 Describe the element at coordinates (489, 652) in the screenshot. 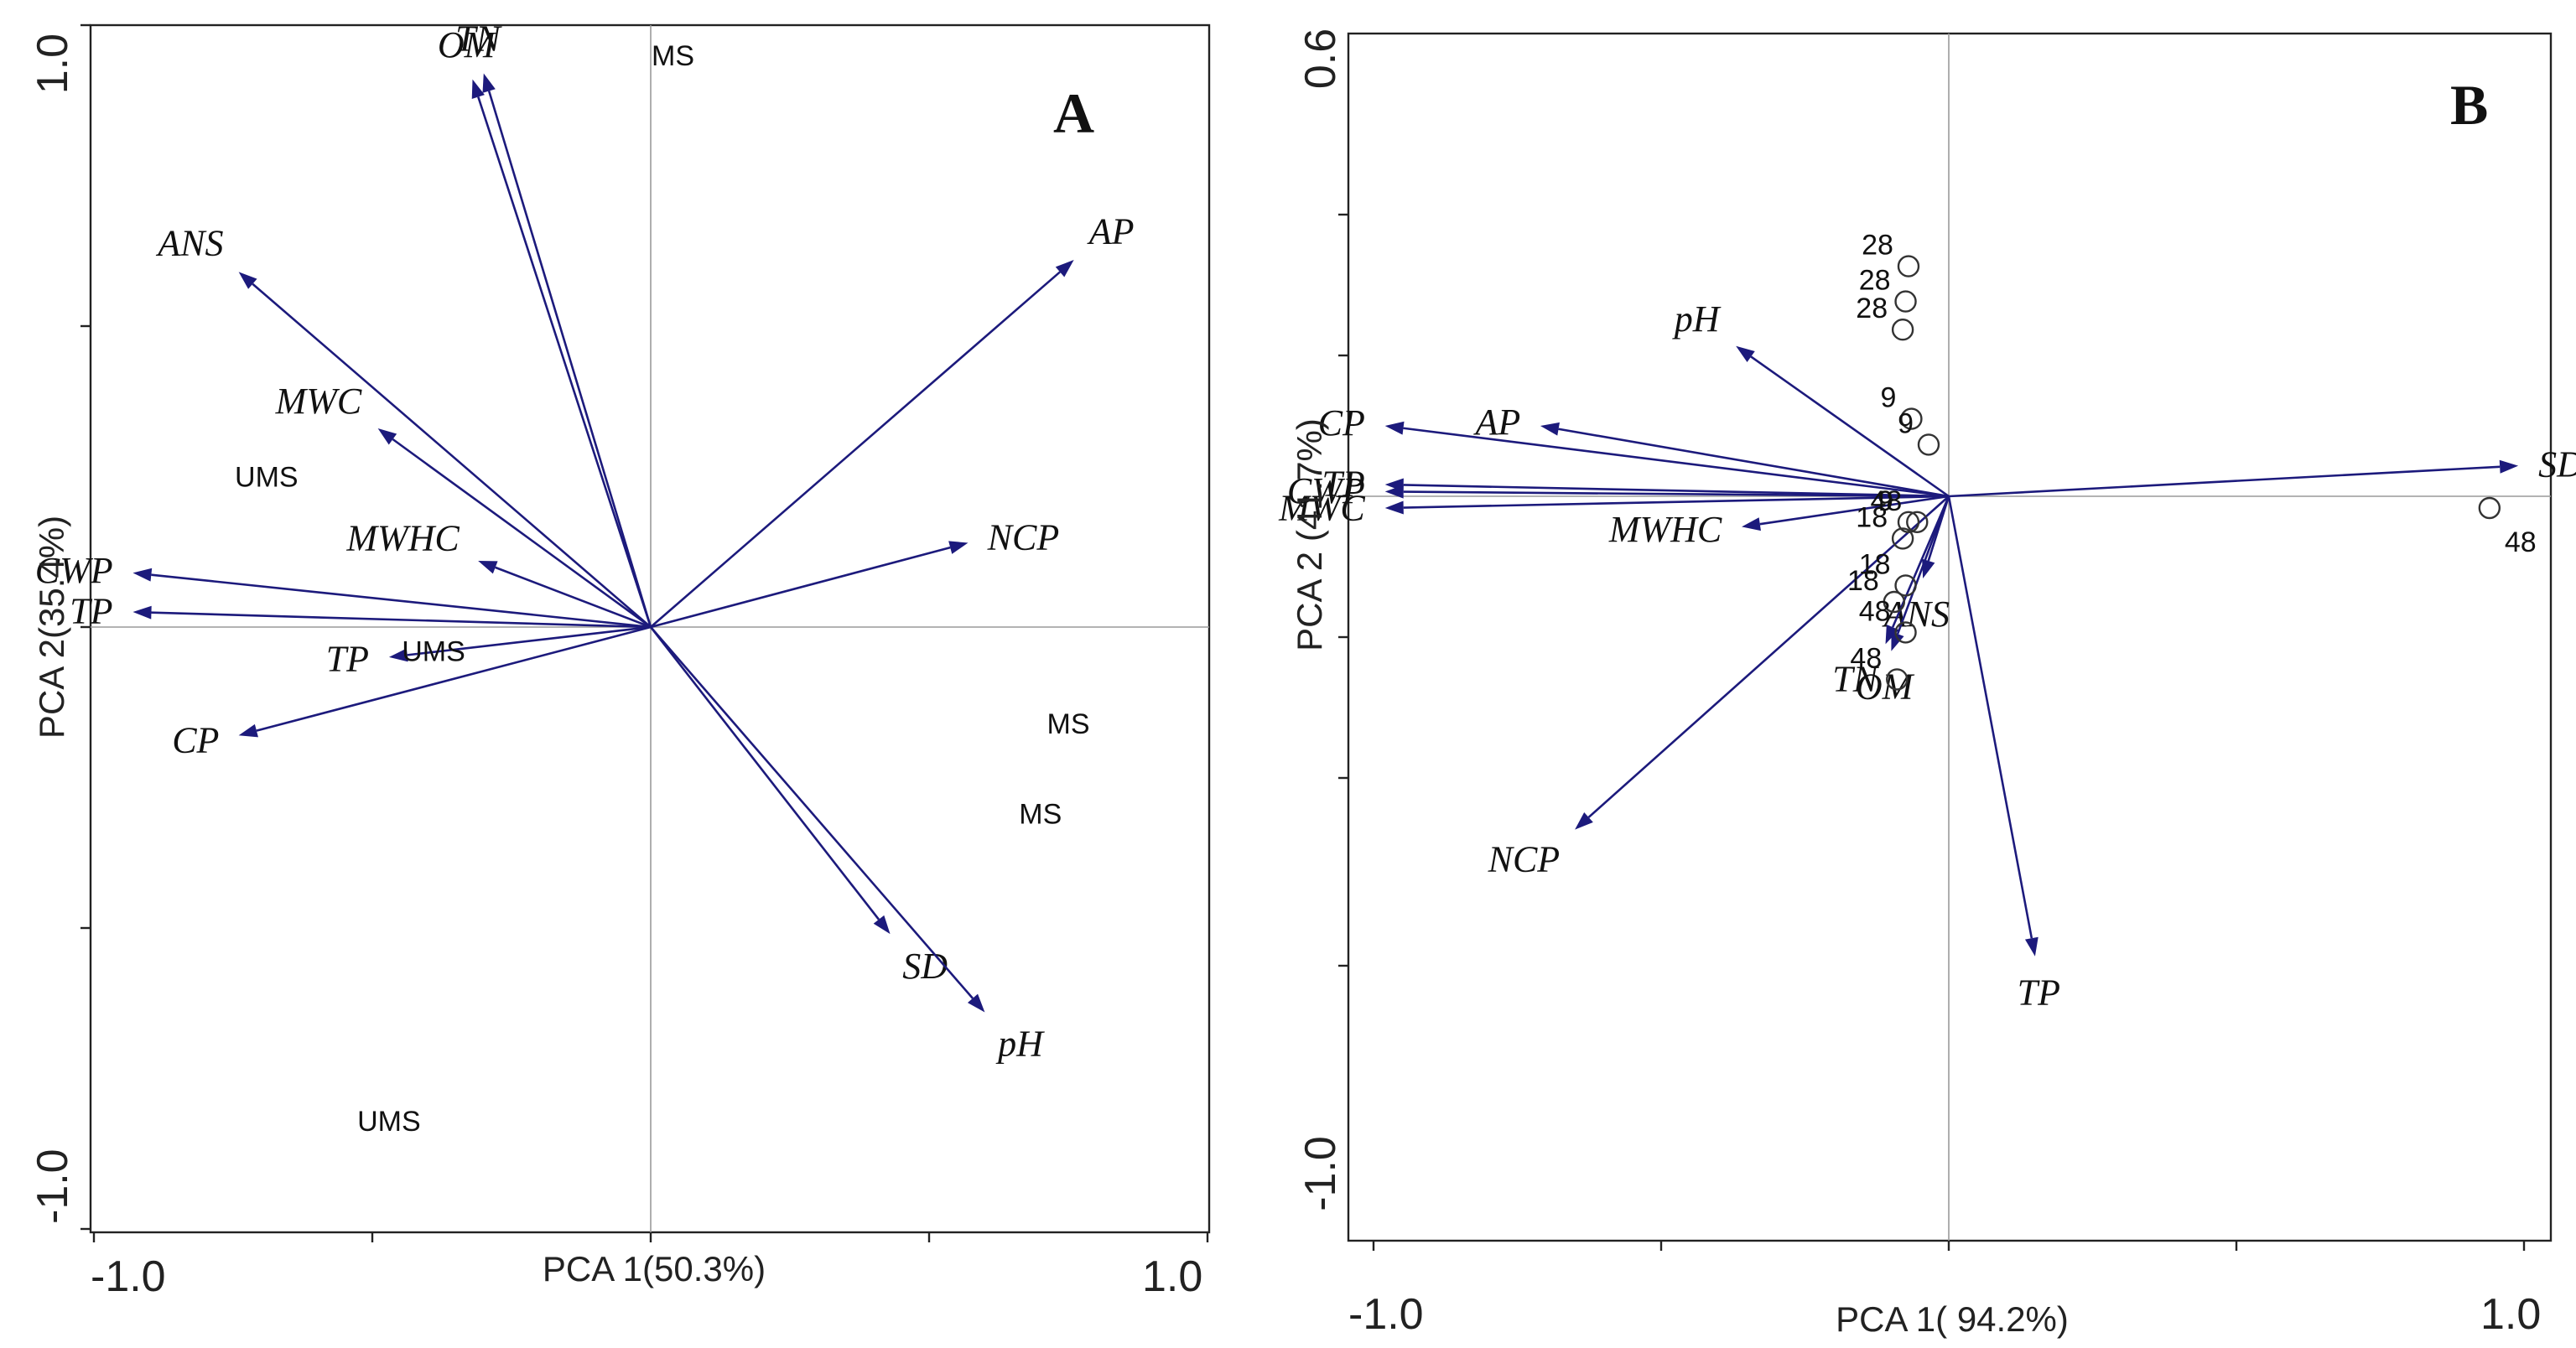

I see `vector-tp-a7: TP` at that location.